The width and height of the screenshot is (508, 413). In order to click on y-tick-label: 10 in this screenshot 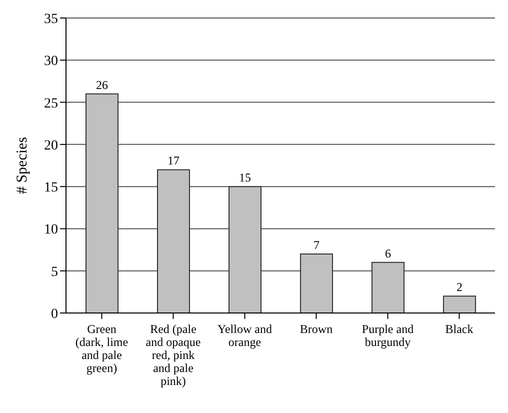, I will do `click(51, 230)`.